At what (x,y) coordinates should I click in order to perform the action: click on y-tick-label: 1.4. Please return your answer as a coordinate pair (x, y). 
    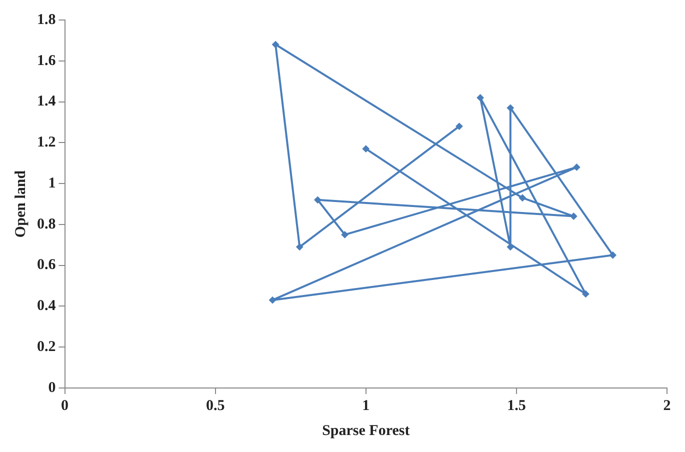
    Looking at the image, I should click on (46, 102).